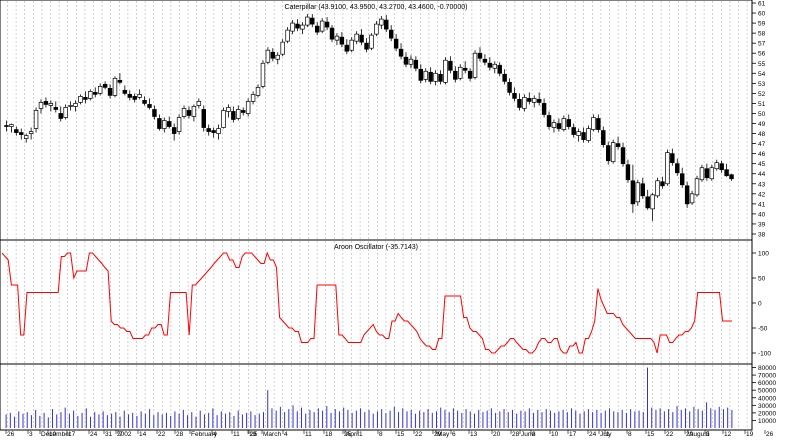 This screenshot has width=800, height=443. What do you see at coordinates (555, 434) in the screenshot?
I see `x-tick-label: 10` at bounding box center [555, 434].